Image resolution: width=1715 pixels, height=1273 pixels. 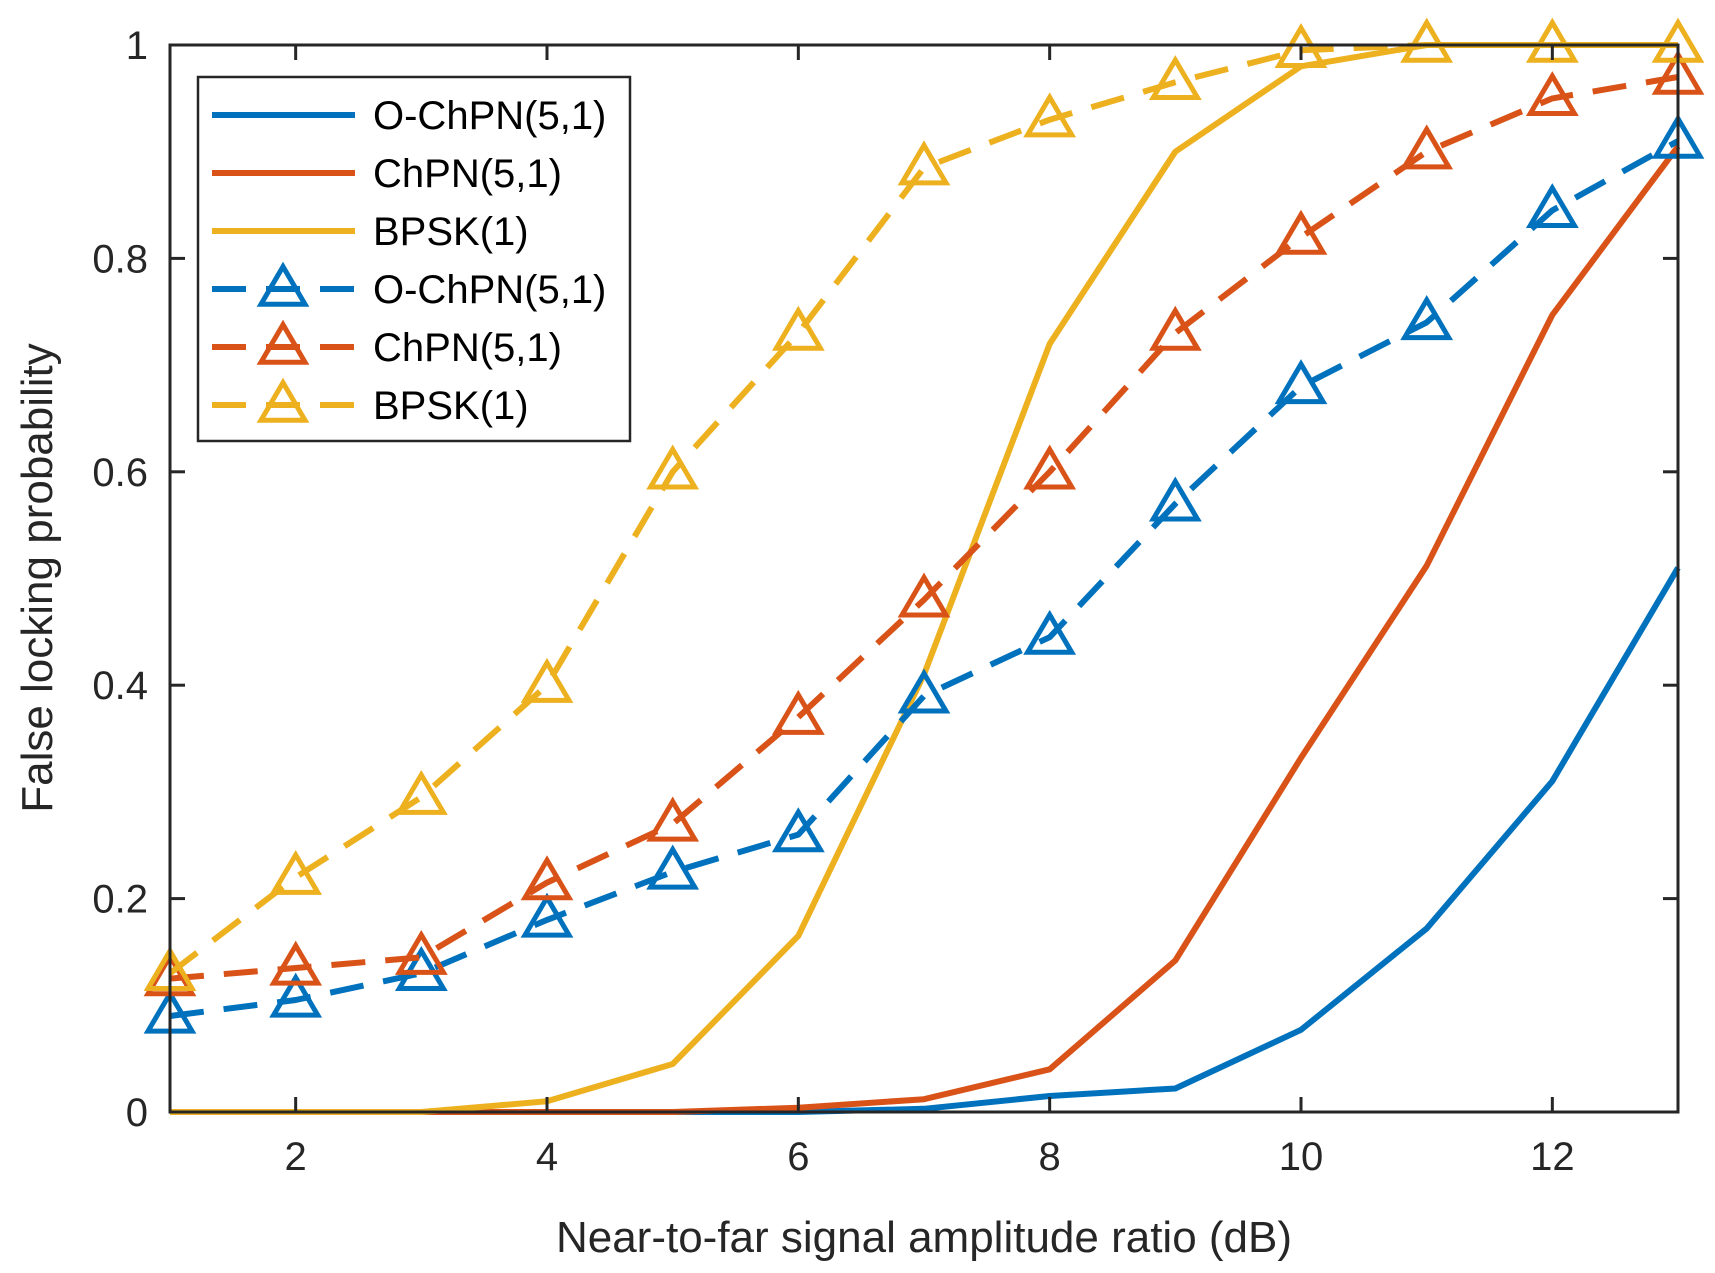 What do you see at coordinates (798, 1157) in the screenshot?
I see `x-tick-label: 6` at bounding box center [798, 1157].